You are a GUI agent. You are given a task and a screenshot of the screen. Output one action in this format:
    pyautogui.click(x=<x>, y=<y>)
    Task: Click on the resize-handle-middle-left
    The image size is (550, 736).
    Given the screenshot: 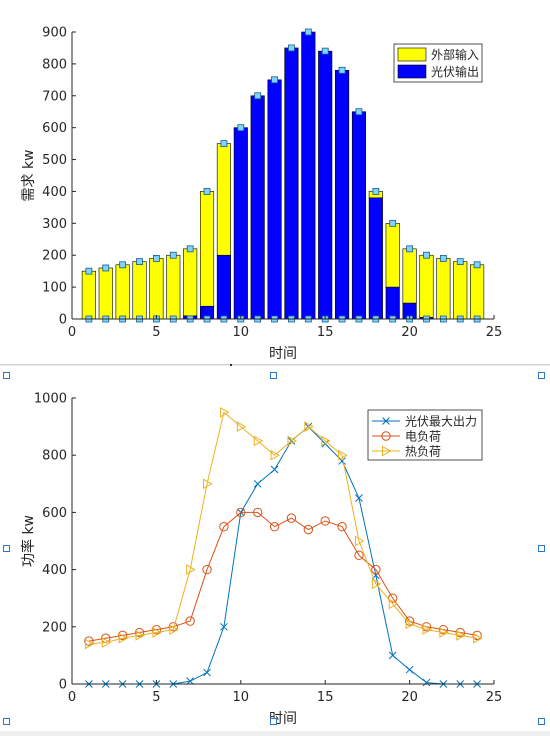 What is the action you would take?
    pyautogui.click(x=6, y=548)
    